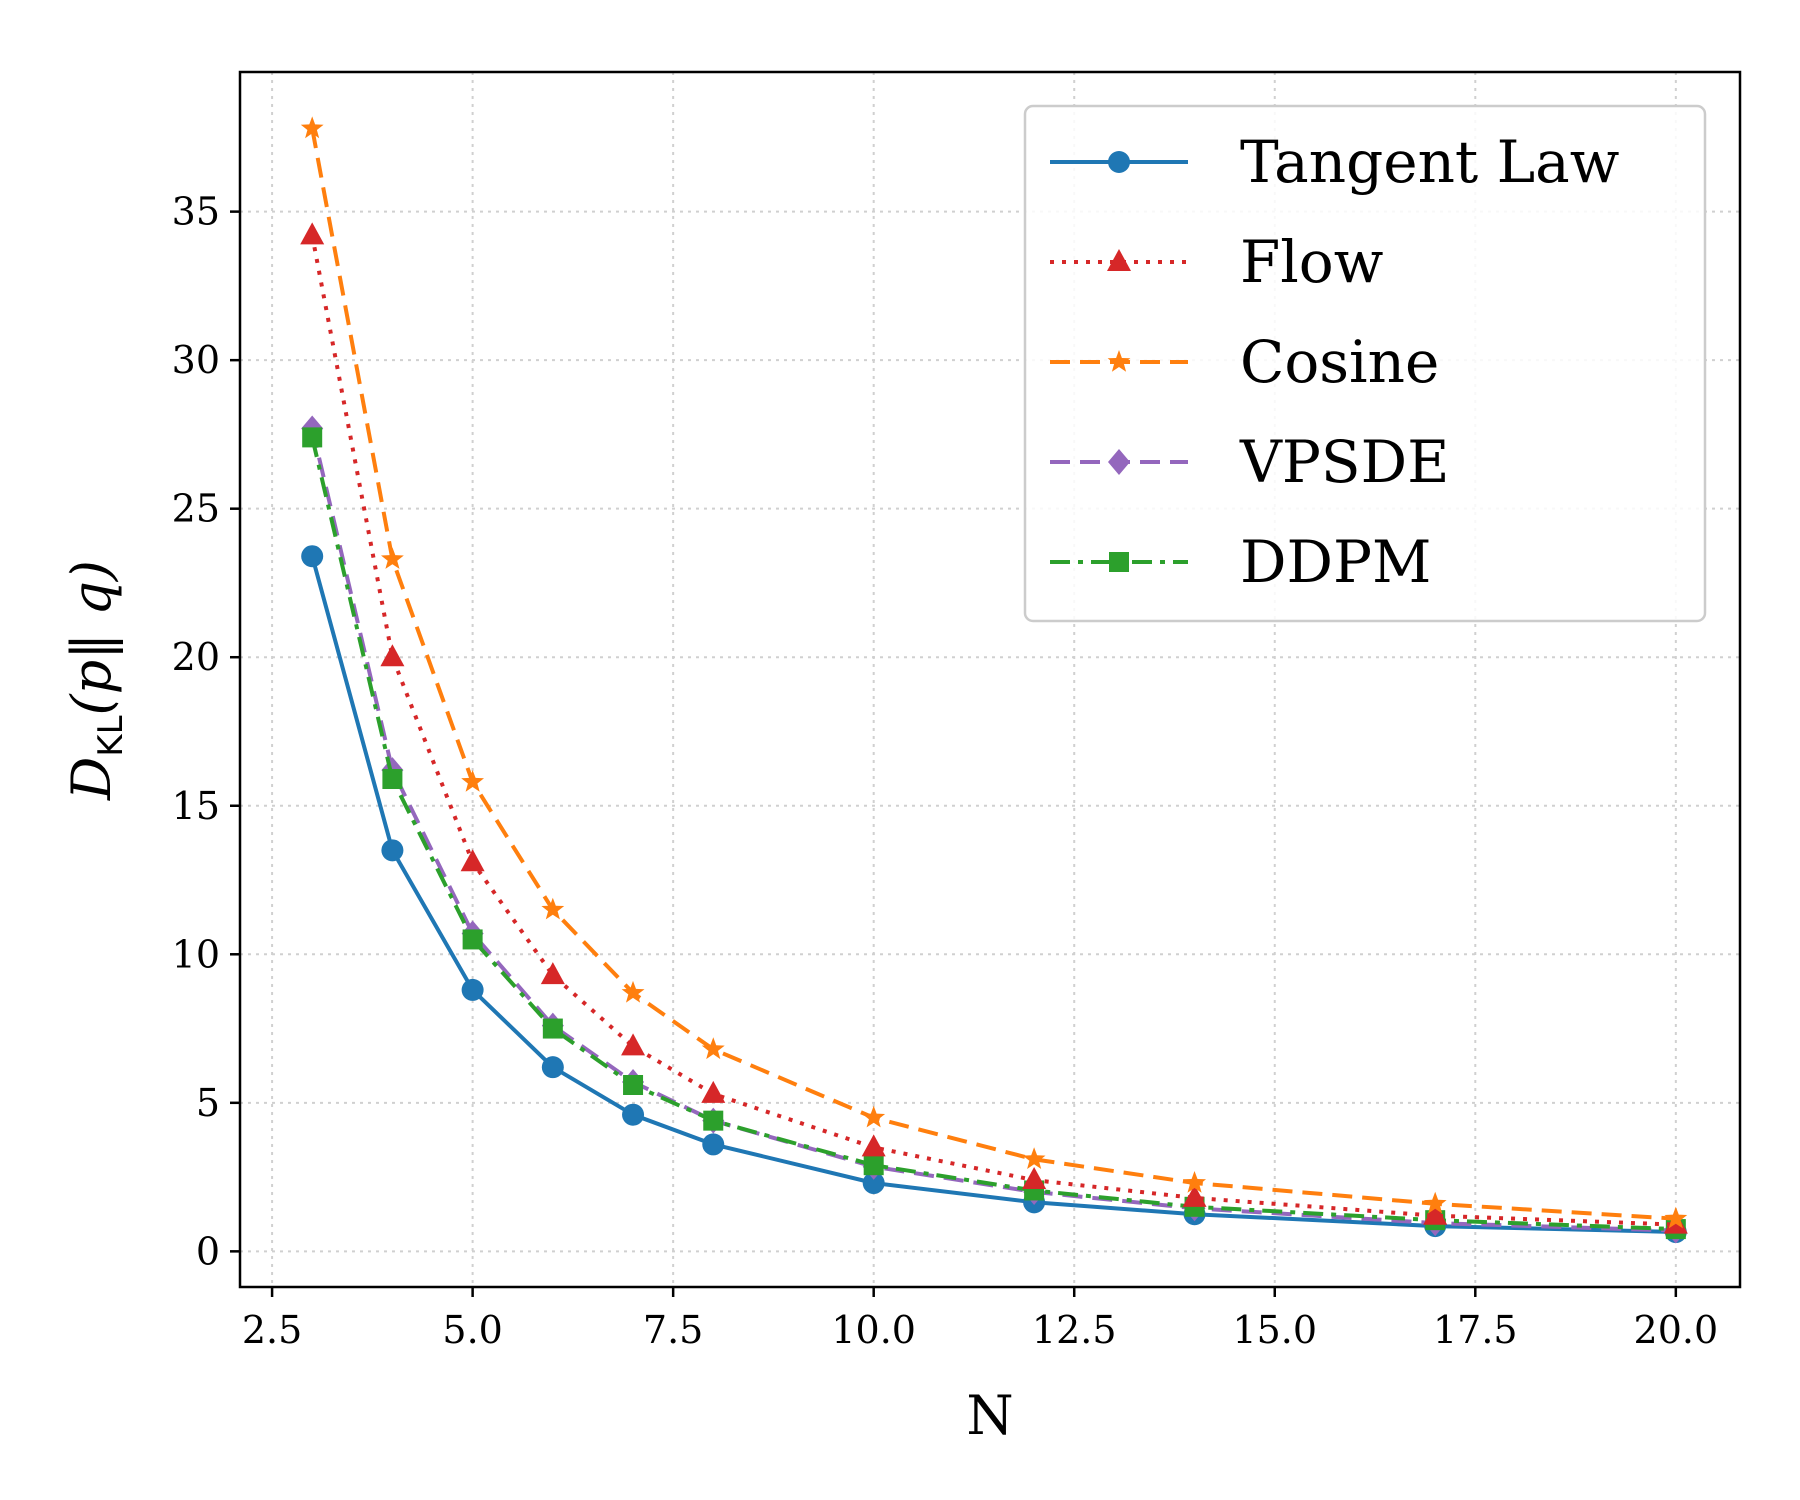  What do you see at coordinates (196, 360) in the screenshot?
I see `y-tick-label: 30` at bounding box center [196, 360].